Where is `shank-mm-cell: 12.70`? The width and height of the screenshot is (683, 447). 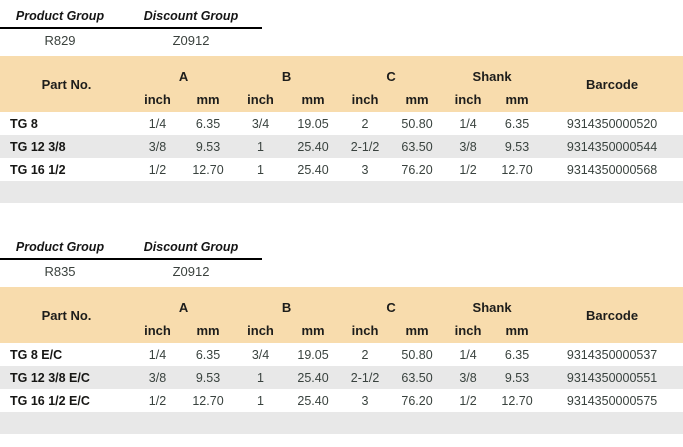
shank-mm-cell: 12.70 is located at coordinates (517, 400).